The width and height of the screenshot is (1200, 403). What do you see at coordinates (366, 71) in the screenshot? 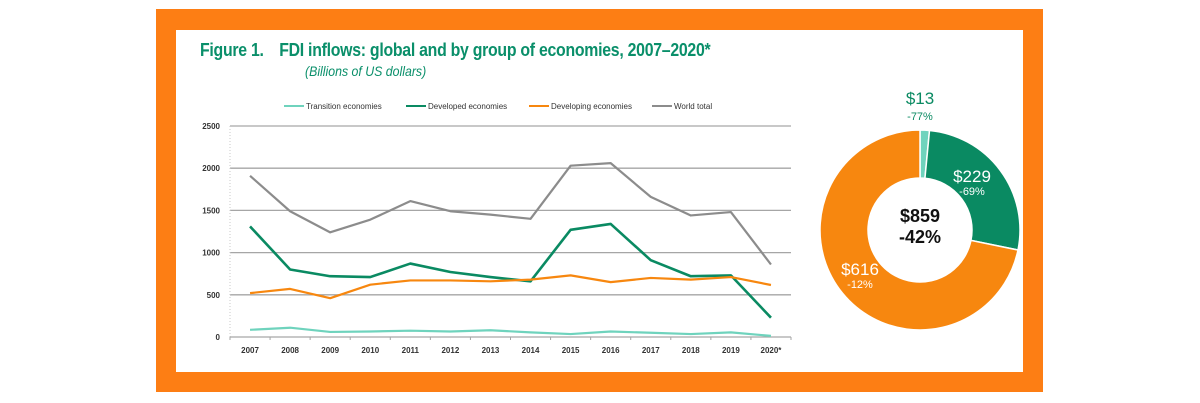
I see `figure-subtitle: (Billions of US dollars)` at bounding box center [366, 71].